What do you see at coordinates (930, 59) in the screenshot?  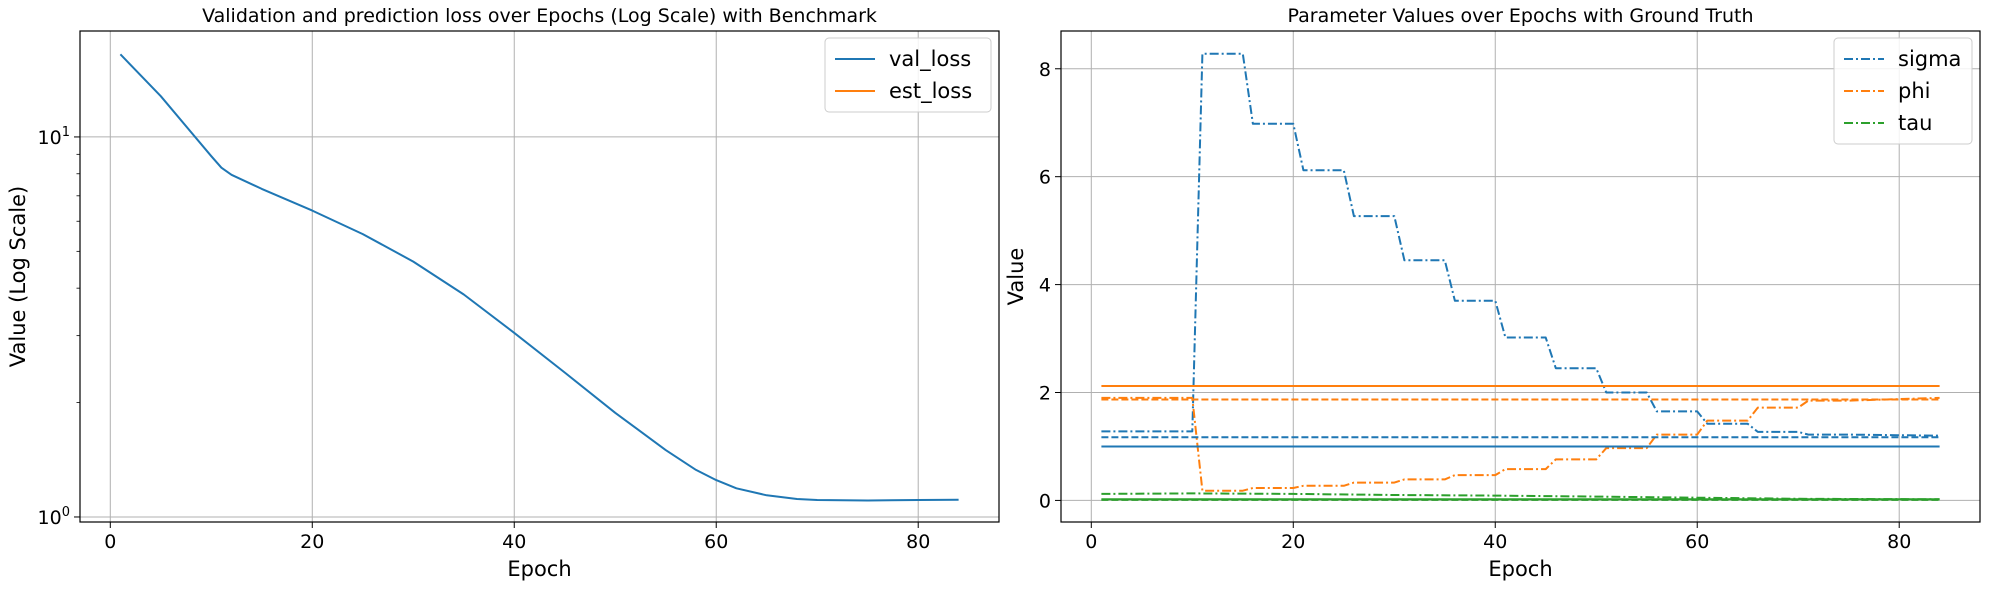 I see `legend-label-val_loss: val_loss` at bounding box center [930, 59].